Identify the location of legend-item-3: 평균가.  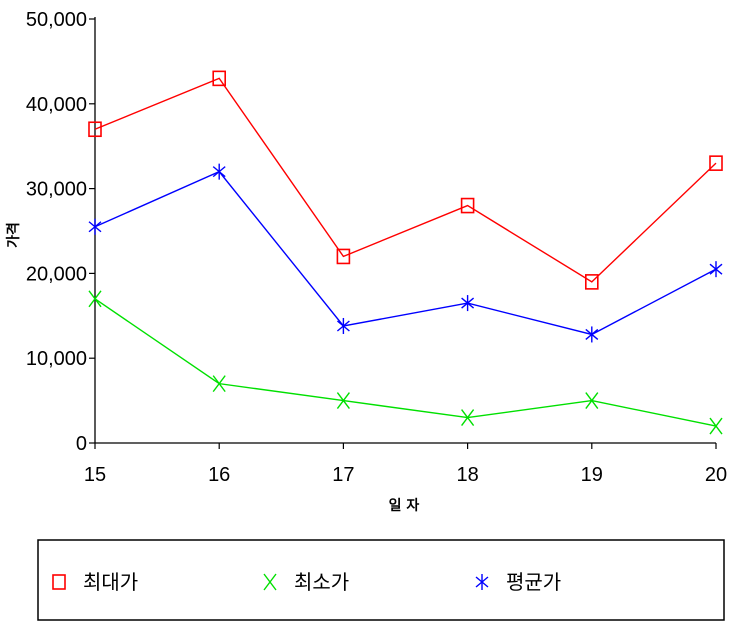
(518, 582).